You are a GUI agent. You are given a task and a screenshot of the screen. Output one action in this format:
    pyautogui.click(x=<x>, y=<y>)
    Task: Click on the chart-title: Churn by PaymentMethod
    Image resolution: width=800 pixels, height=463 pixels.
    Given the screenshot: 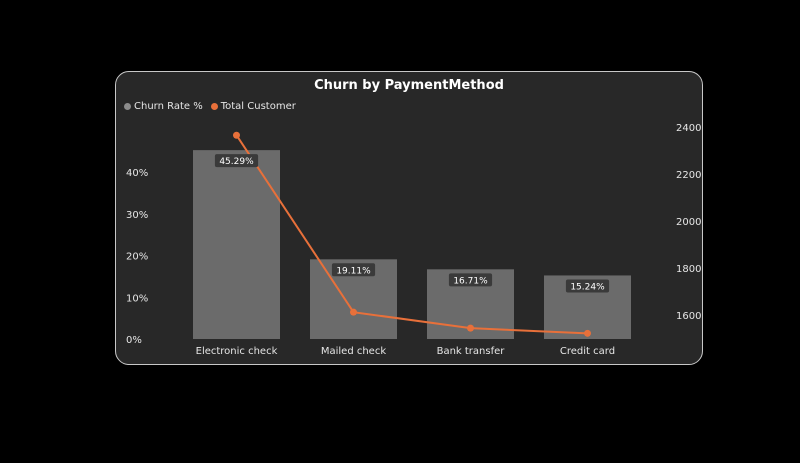 What is the action you would take?
    pyautogui.click(x=409, y=85)
    